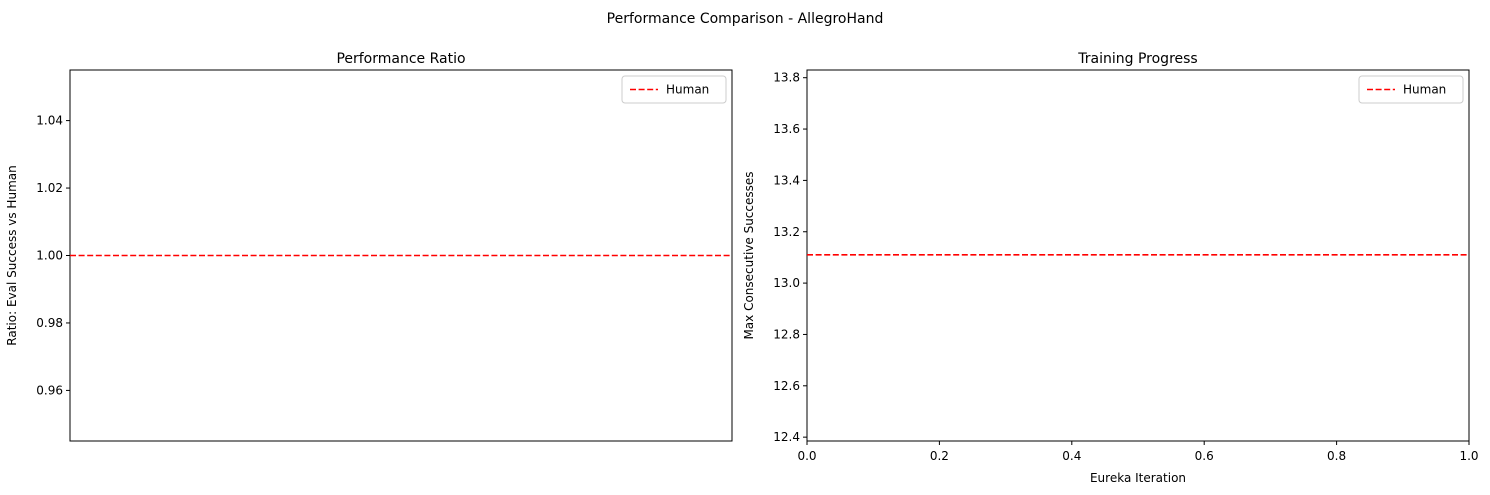 This screenshot has width=1490, height=495. I want to click on x-tick-label: 0.0, so click(806, 456).